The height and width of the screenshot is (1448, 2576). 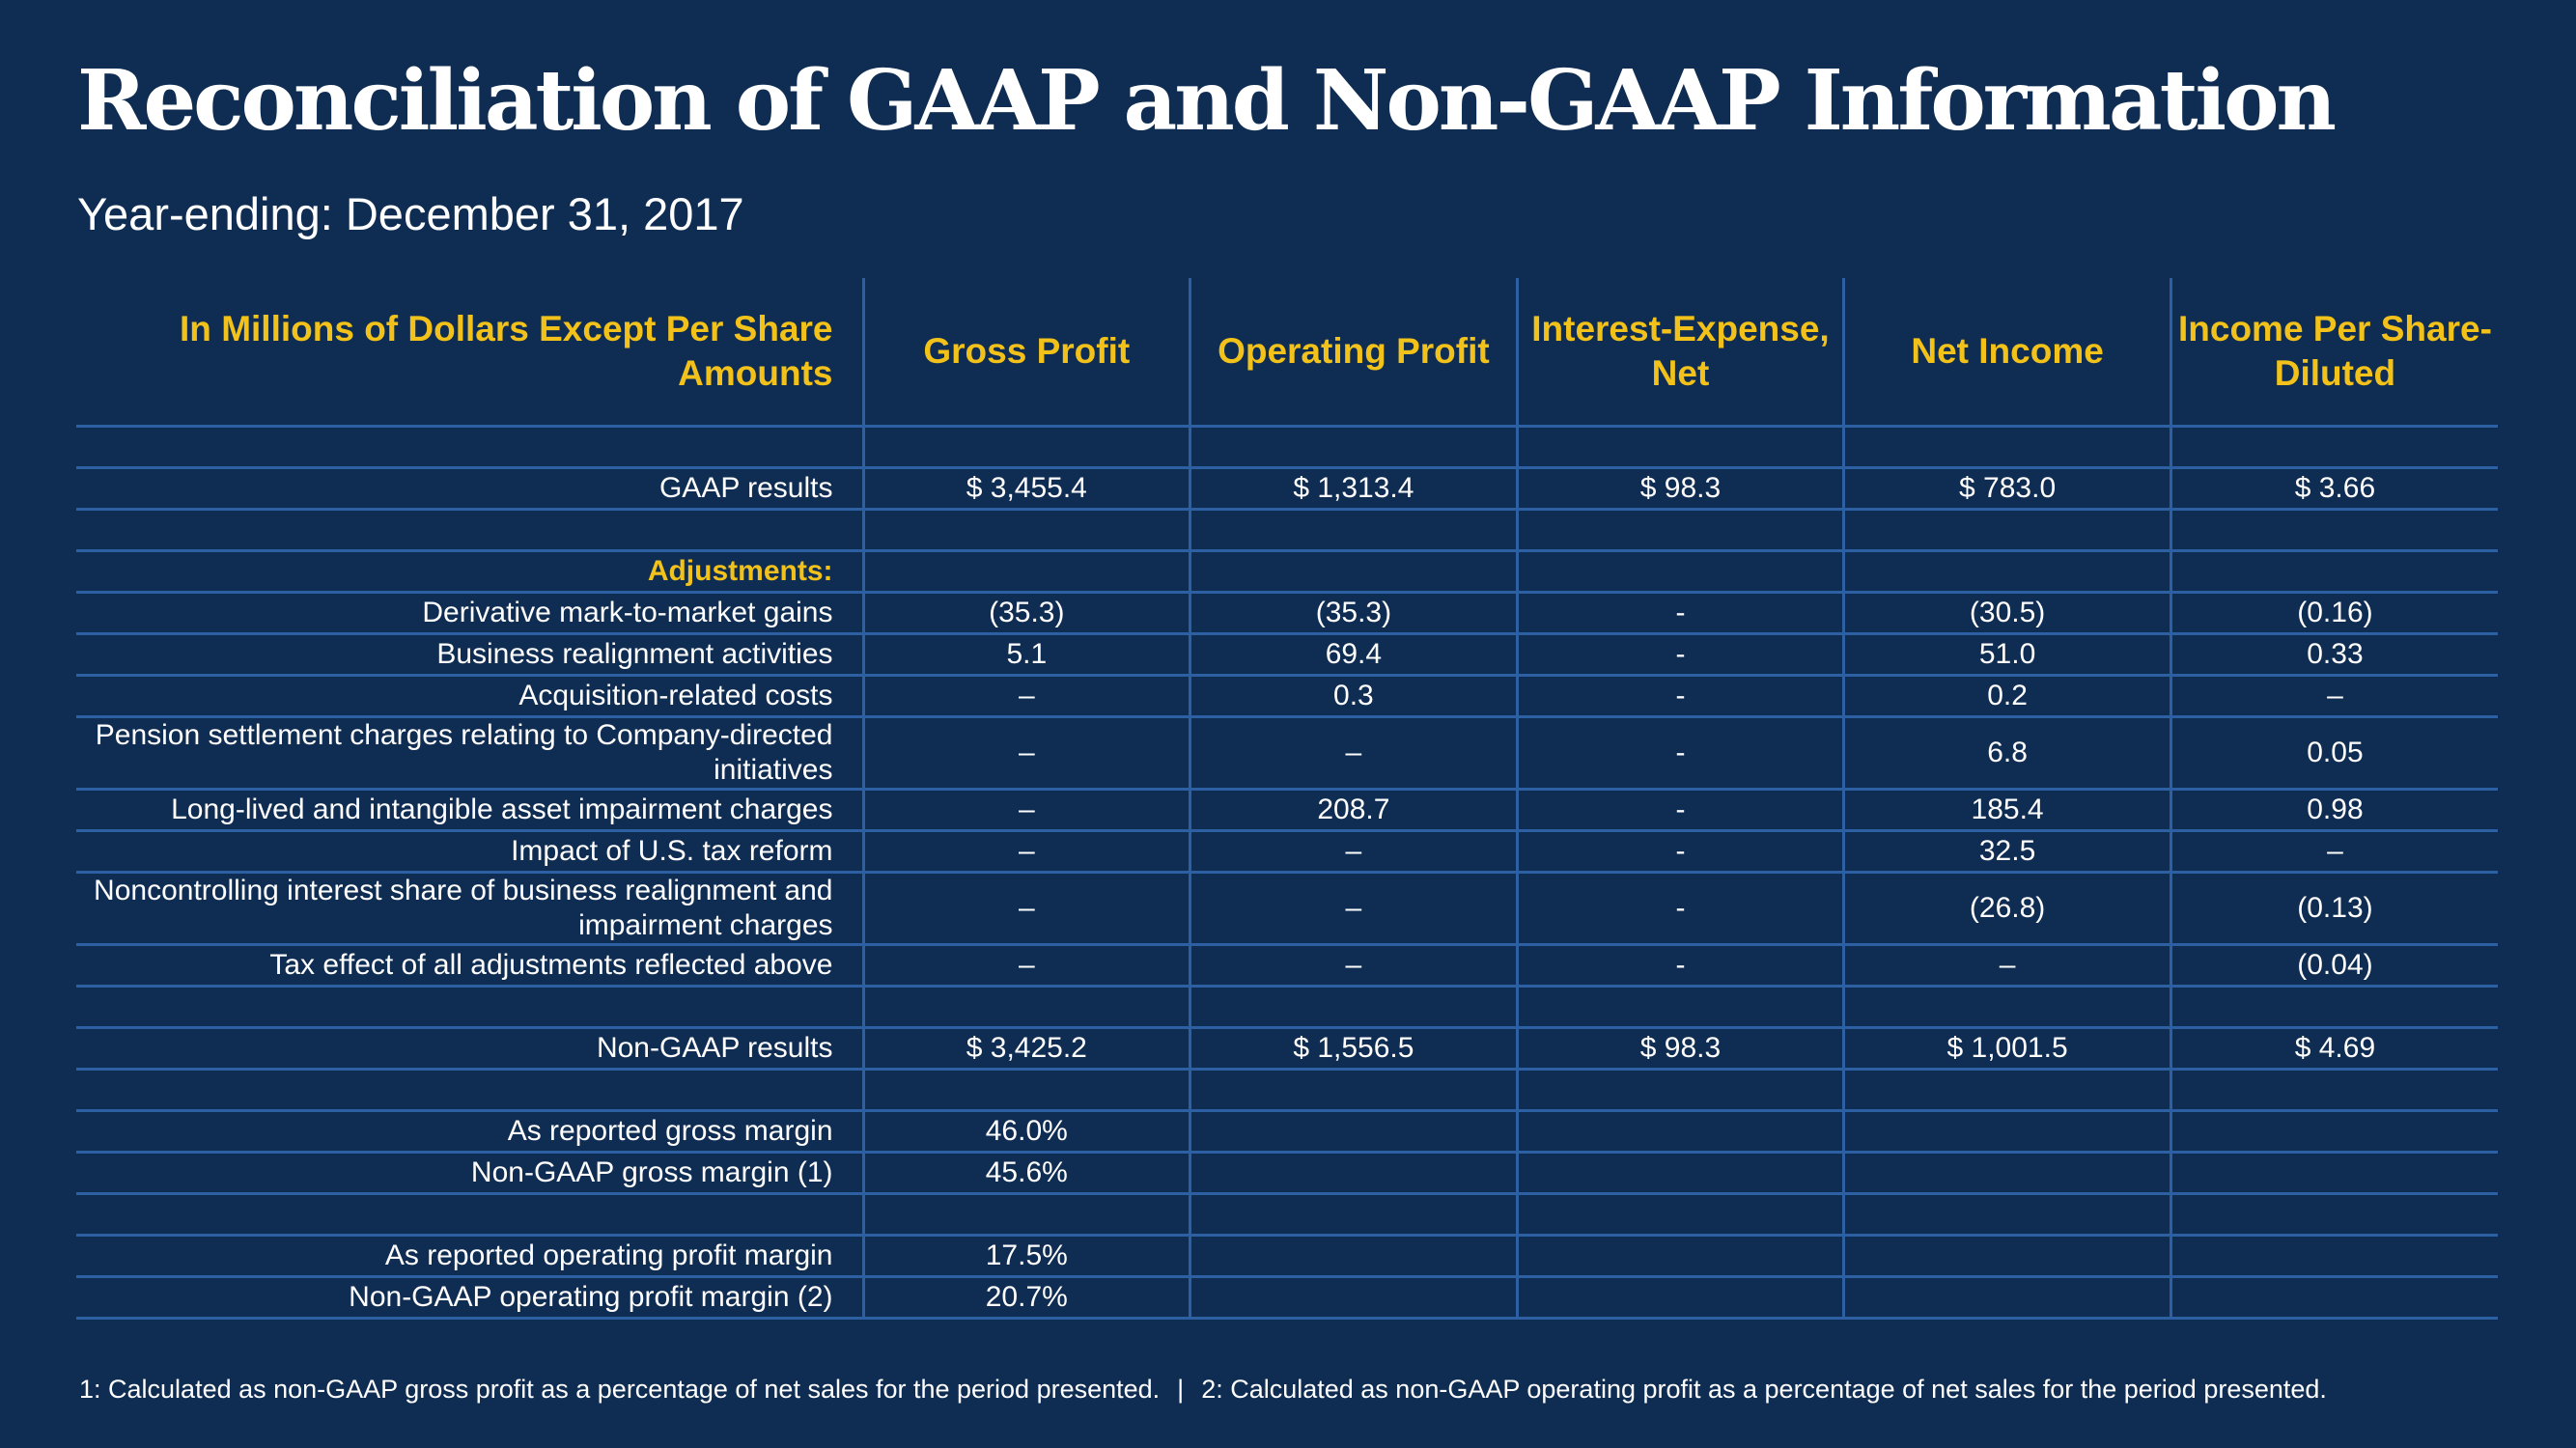 What do you see at coordinates (1287, 572) in the screenshot?
I see `table-row: Adjustments:` at bounding box center [1287, 572].